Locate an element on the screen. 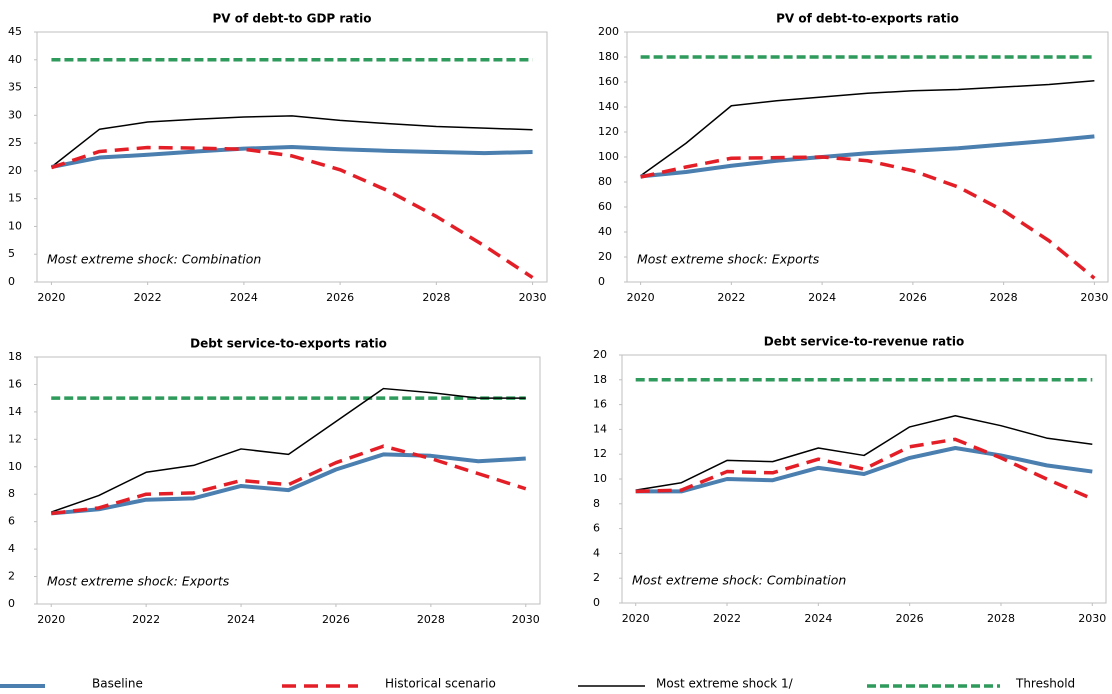 This screenshot has width=1112, height=694. y-tick-label: 140 is located at coordinates (608, 106).